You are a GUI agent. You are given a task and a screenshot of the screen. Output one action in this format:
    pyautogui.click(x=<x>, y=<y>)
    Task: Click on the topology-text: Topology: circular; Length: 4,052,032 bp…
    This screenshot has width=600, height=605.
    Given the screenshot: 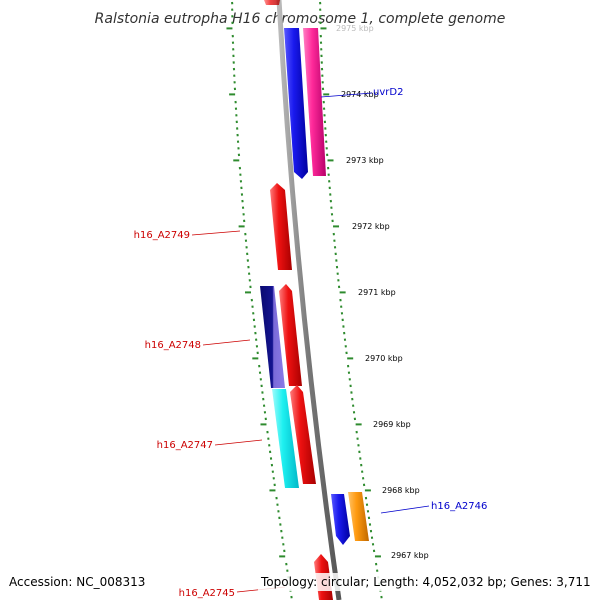 What is the action you would take?
    pyautogui.click(x=425, y=582)
    